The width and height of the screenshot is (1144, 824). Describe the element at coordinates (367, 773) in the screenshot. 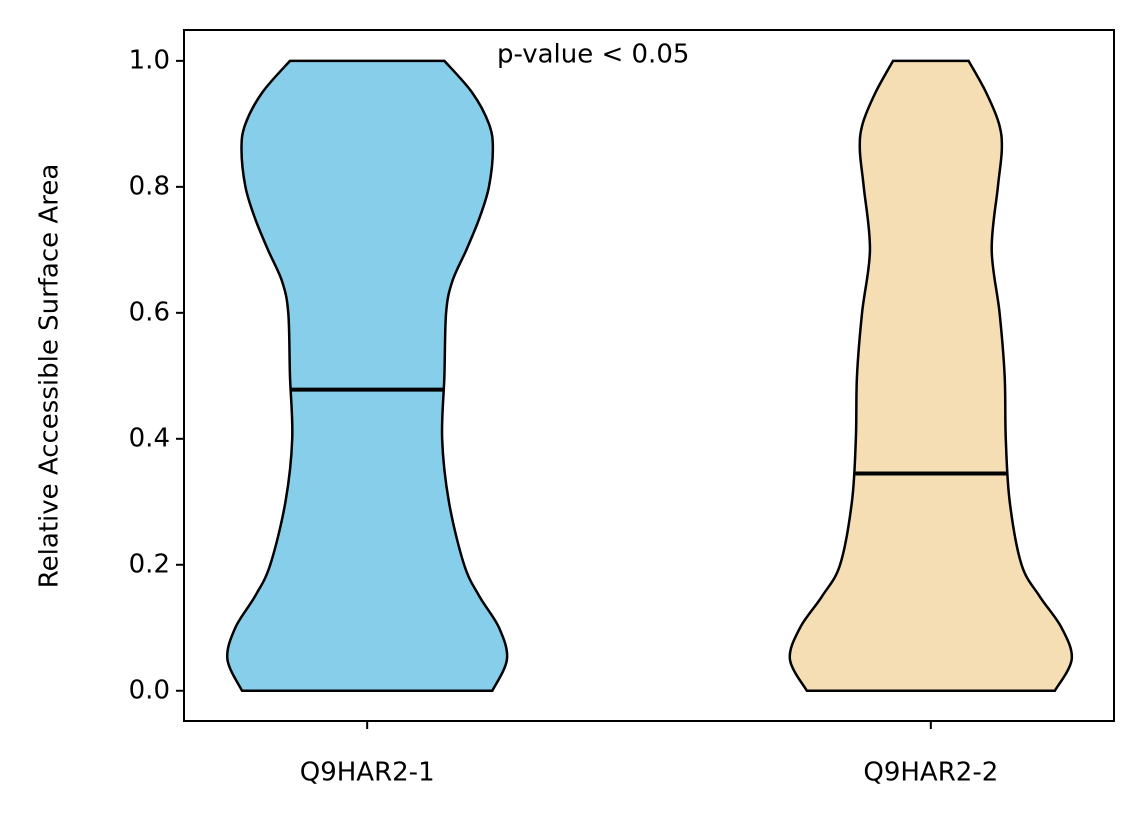

I see `x-tick-label: Q9HAR2-1` at that location.